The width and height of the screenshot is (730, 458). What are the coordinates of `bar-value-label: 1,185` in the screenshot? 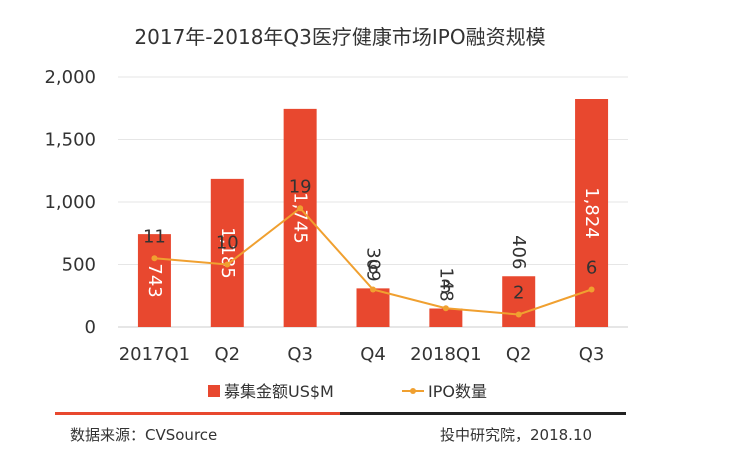 It's located at (227, 253).